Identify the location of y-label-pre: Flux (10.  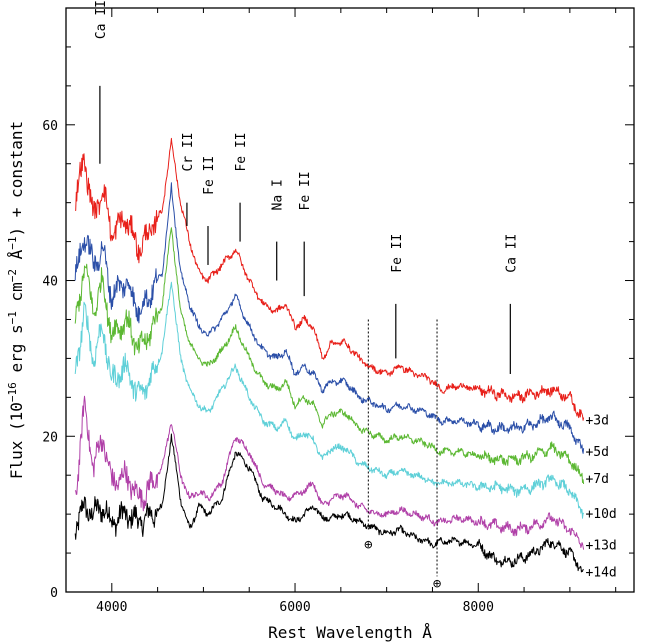
(16, 440).